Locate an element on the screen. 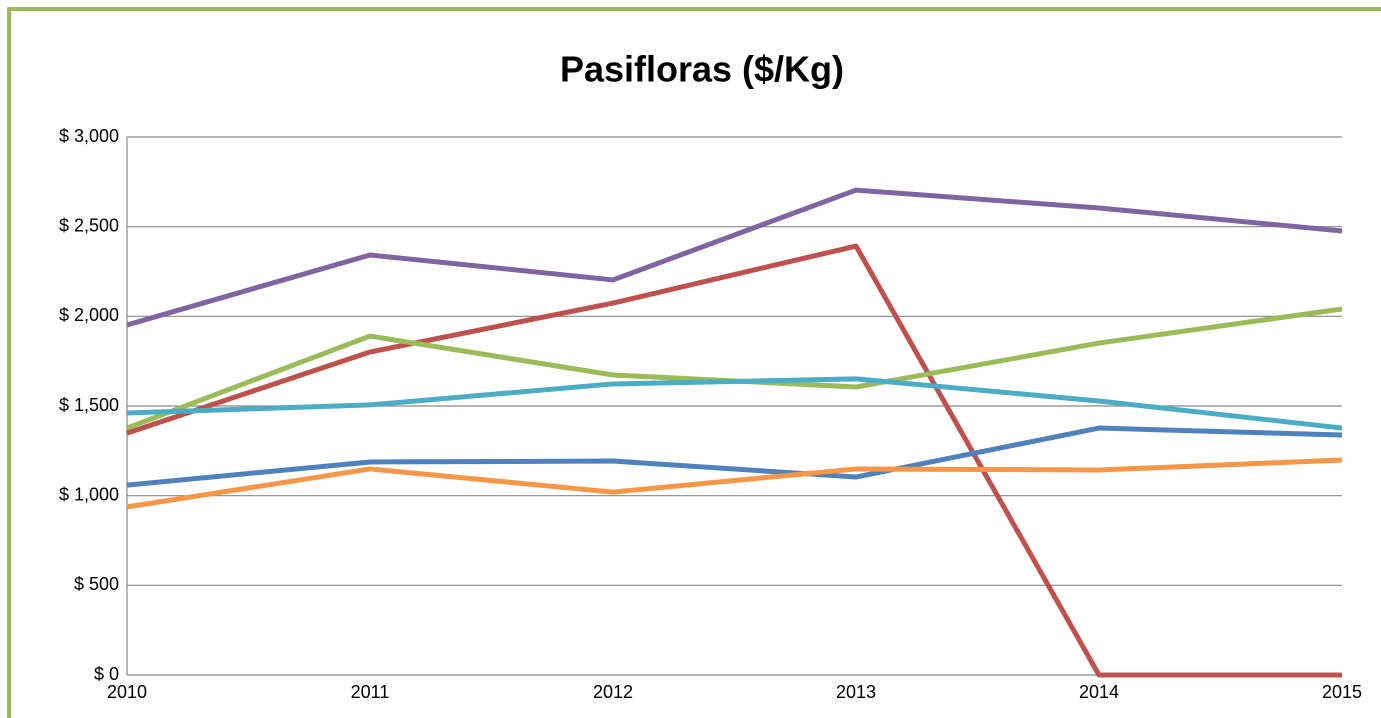 Image resolution: width=1381 pixels, height=718 pixels. x-tick-label: 2014 is located at coordinates (1099, 692).